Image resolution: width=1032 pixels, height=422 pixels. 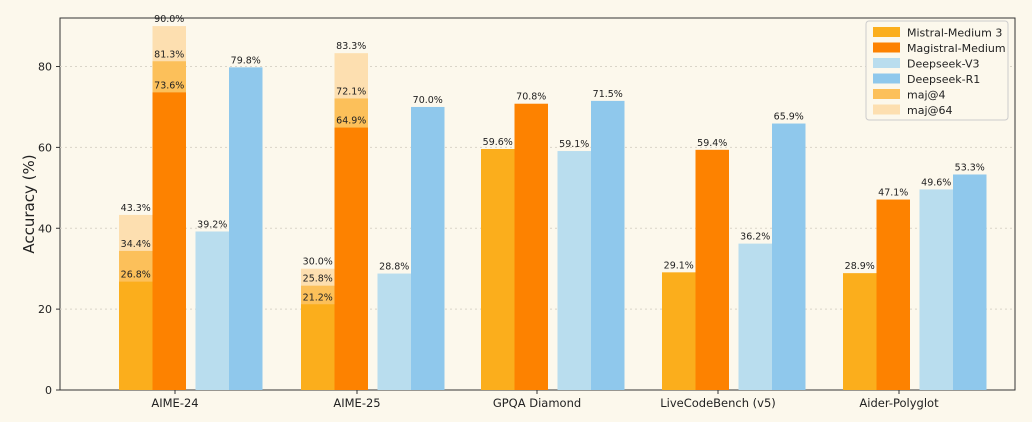 What do you see at coordinates (712, 143) in the screenshot?
I see `data-label: 59.4%` at bounding box center [712, 143].